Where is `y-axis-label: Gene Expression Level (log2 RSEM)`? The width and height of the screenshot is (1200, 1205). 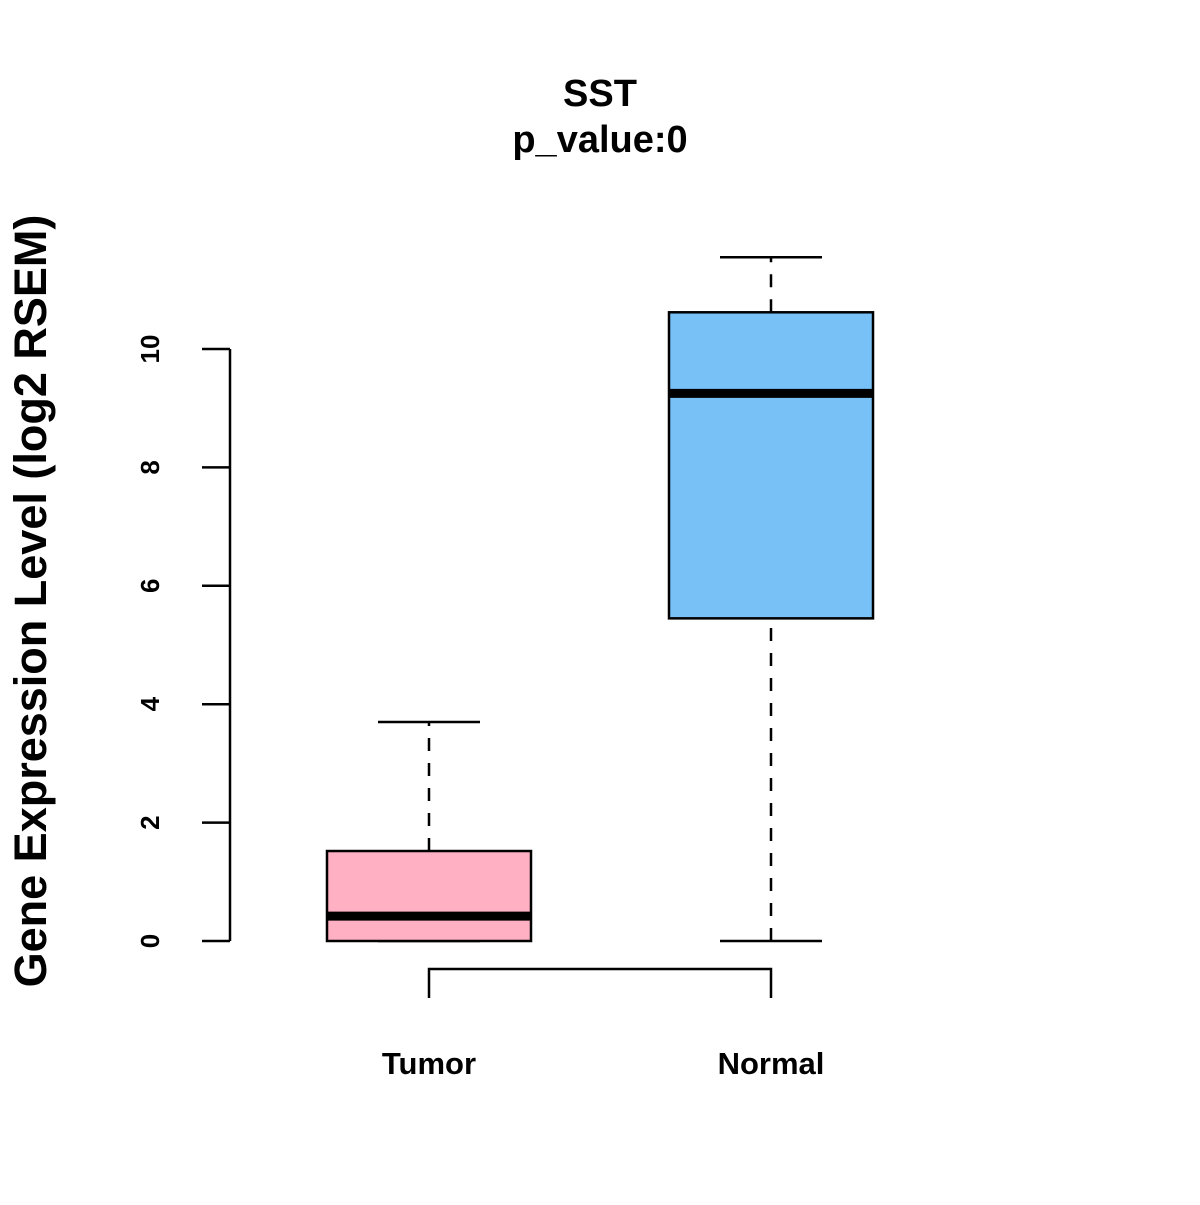 y-axis-label: Gene Expression Level (log2 RSEM) is located at coordinates (30, 601).